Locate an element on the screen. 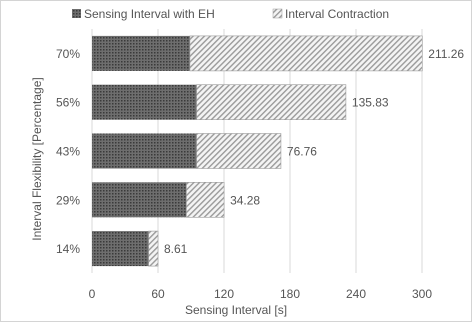  y-tick-label: 14% is located at coordinates (68, 249).